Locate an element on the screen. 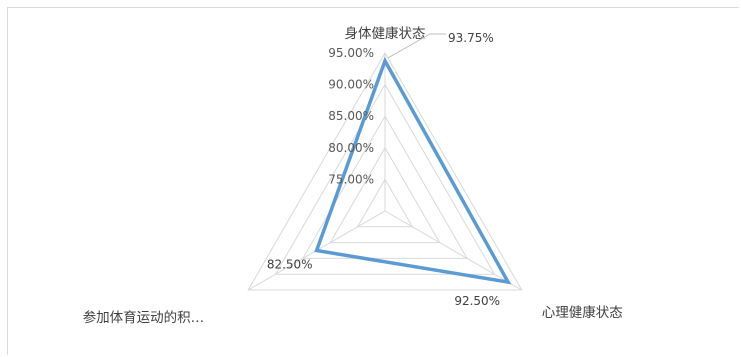 Image resolution: width=741 pixels, height=357 pixels. category-label: 心理健康状态 is located at coordinates (582, 312).